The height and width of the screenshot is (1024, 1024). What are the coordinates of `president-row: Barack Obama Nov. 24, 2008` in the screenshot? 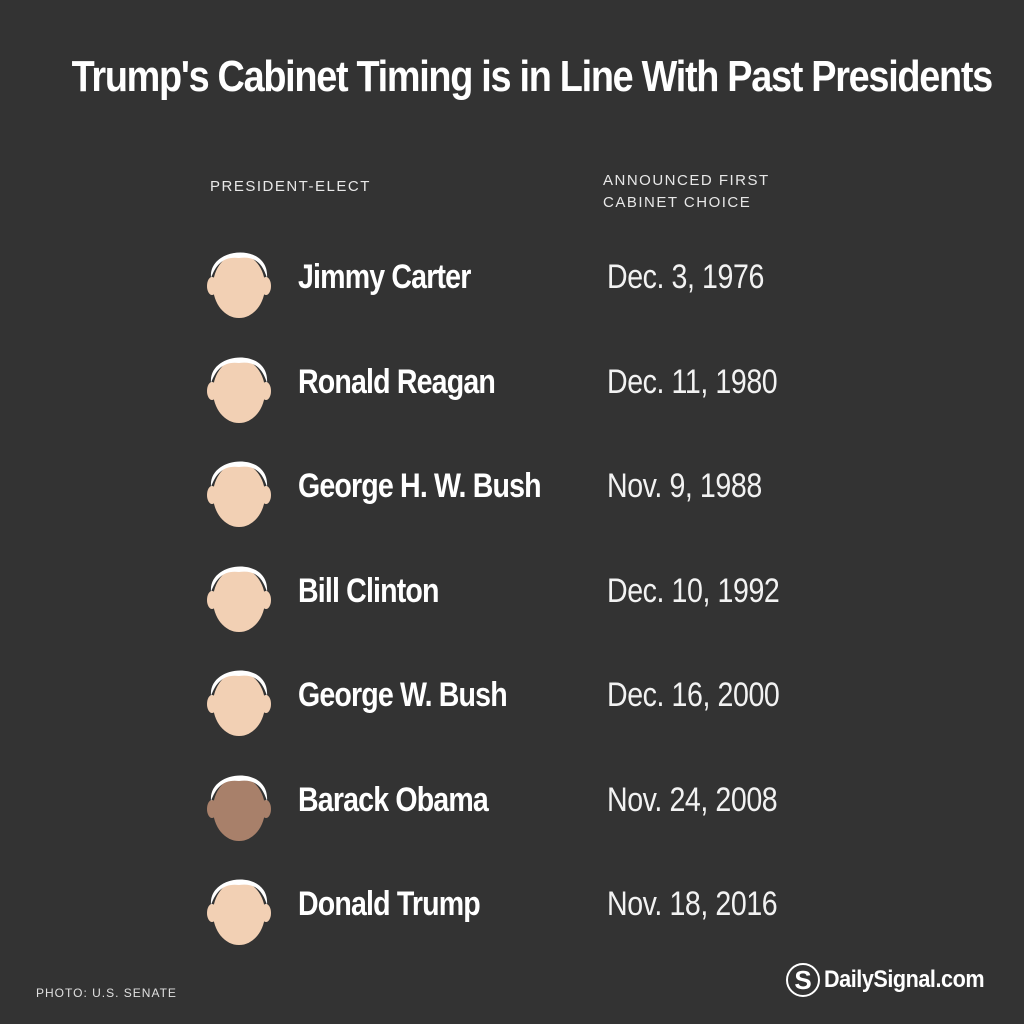 It's located at (512, 811).